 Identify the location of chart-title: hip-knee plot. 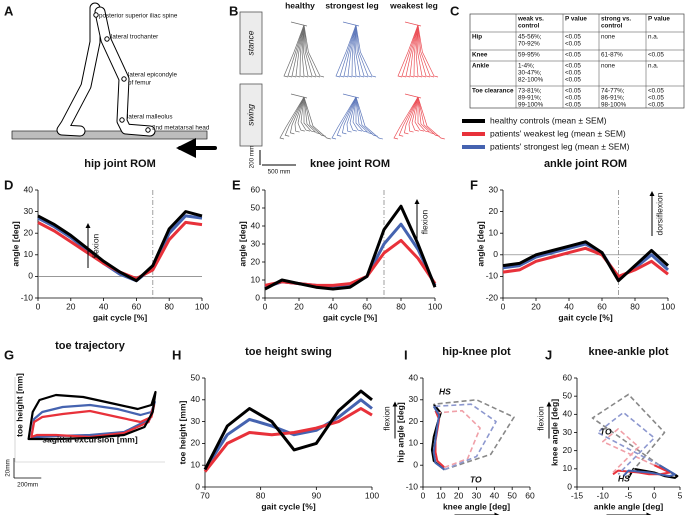
(476, 352).